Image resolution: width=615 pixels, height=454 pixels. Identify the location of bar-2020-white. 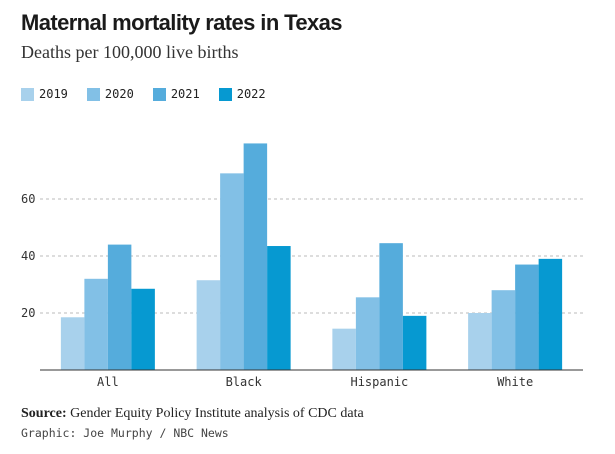
(503, 330).